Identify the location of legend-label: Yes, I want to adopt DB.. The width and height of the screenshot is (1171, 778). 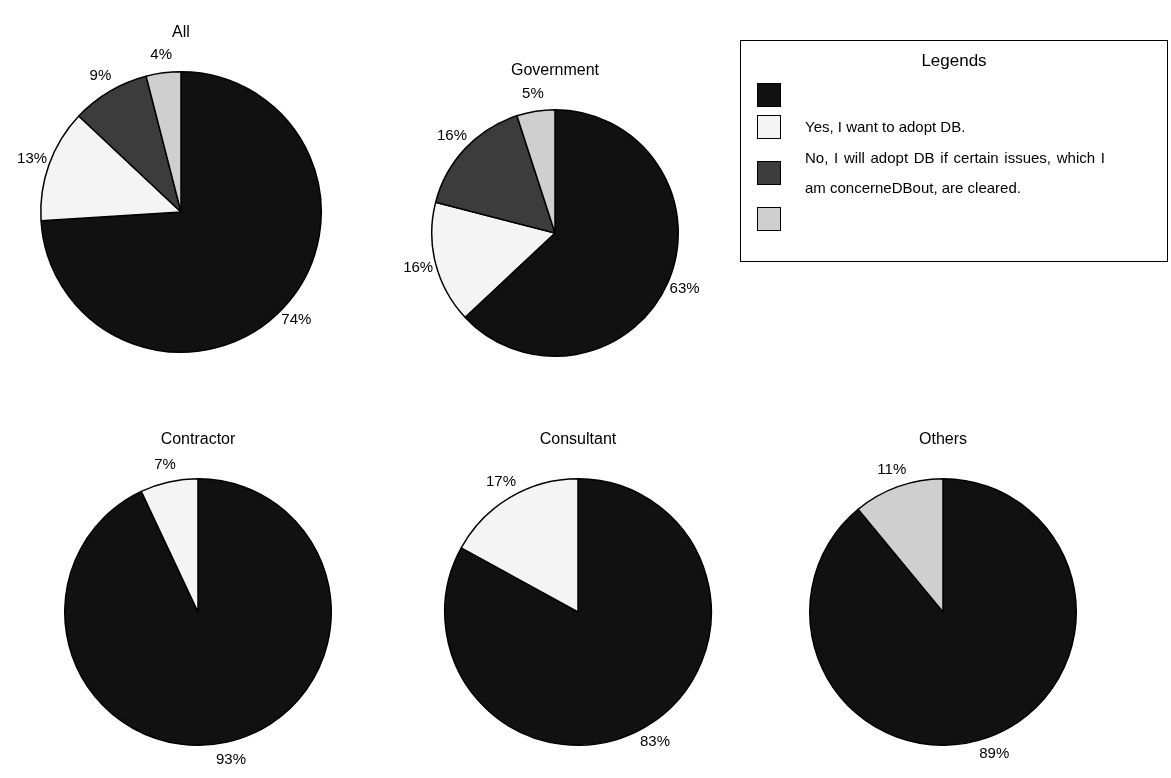
(886, 127).